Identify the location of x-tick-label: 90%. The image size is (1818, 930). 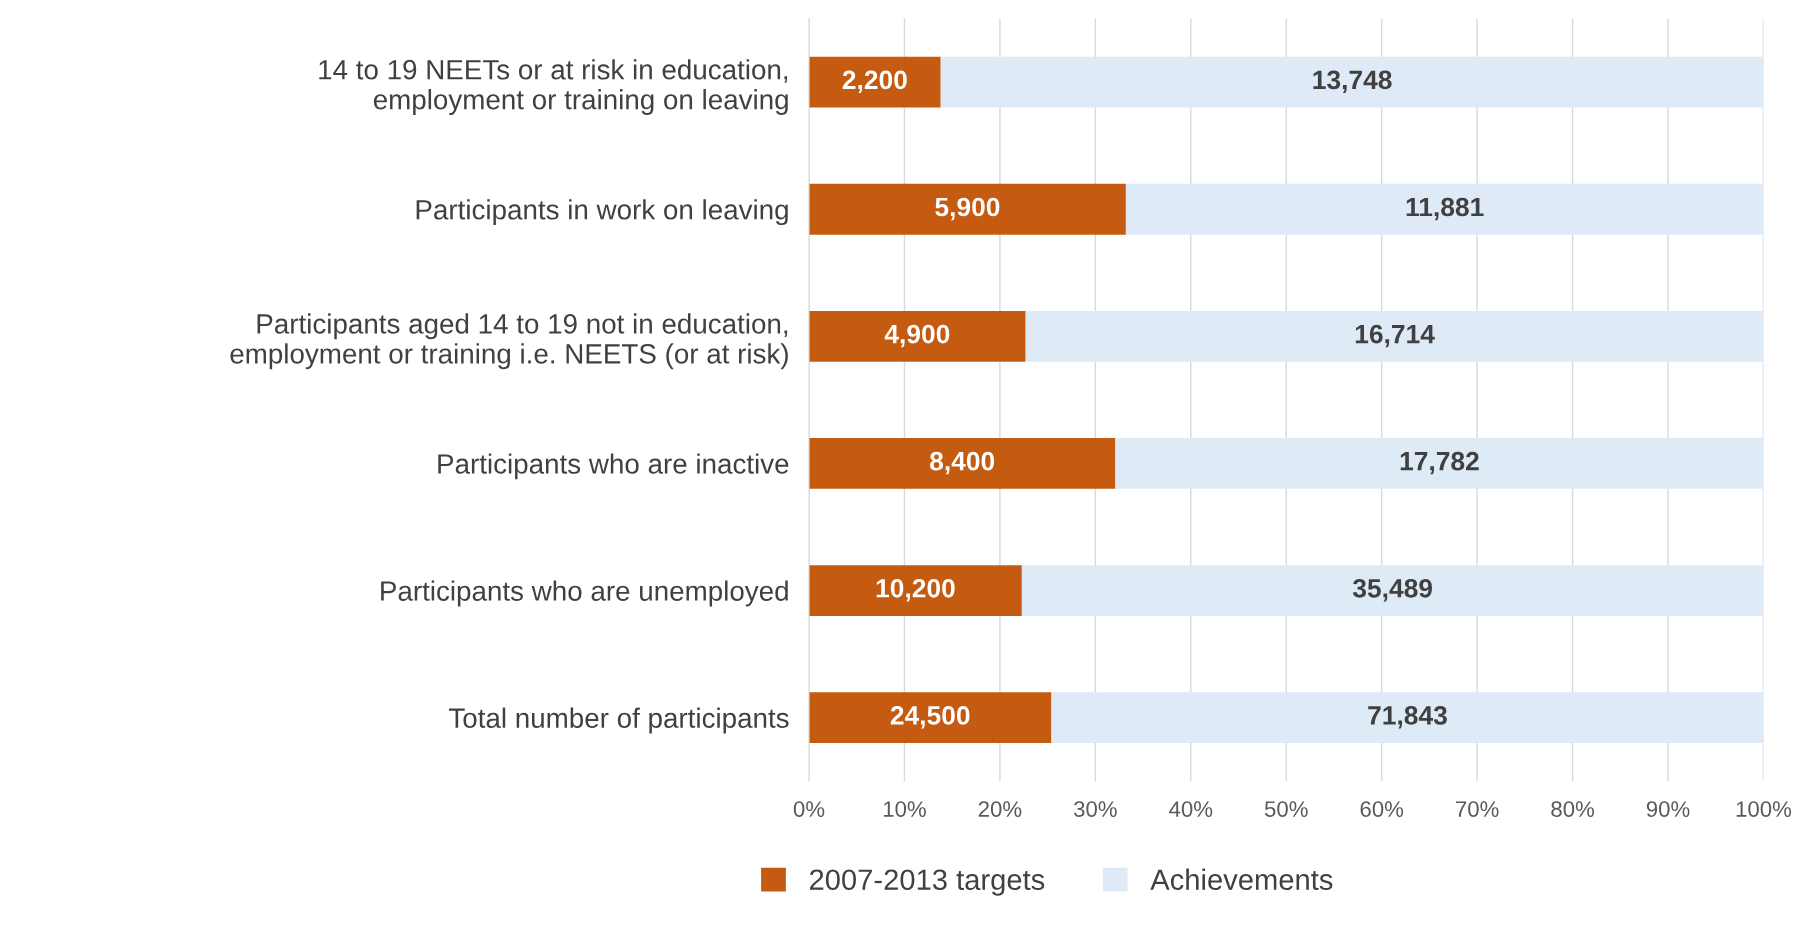
(1668, 809).